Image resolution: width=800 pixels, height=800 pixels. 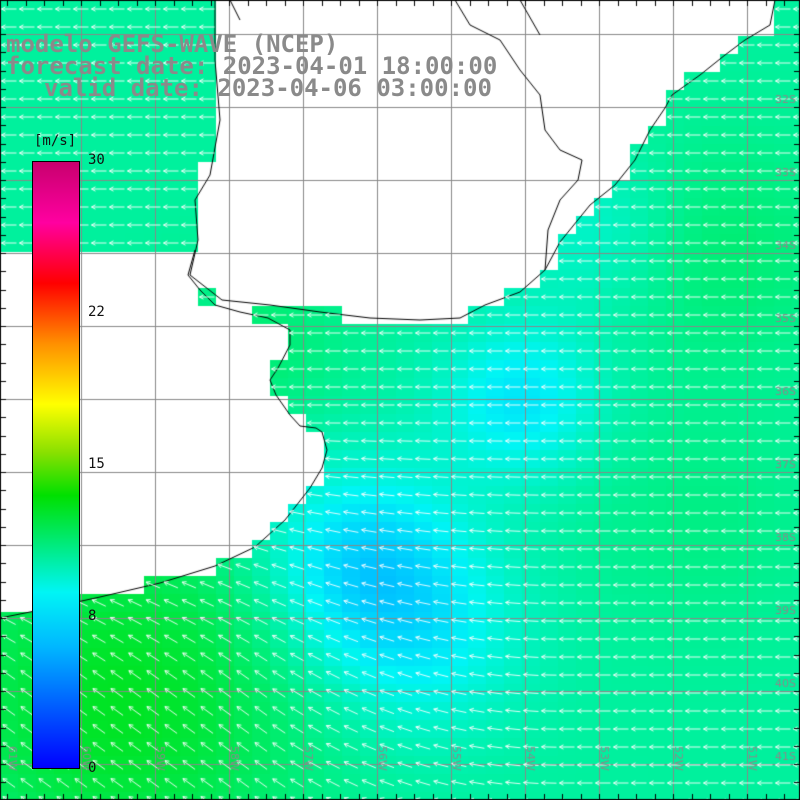 I want to click on colorbar-tick-30: 30, so click(x=96, y=160).